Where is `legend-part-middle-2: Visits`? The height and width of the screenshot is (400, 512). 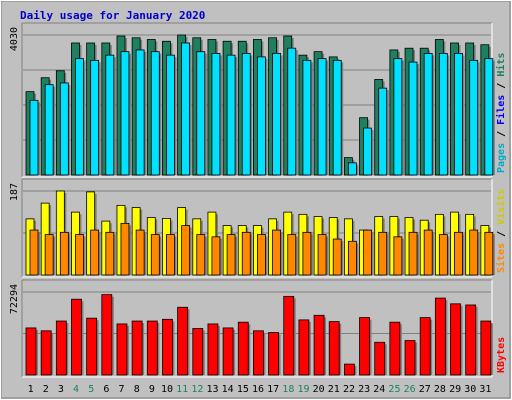 legend-part-middle-2: Visits is located at coordinates (501, 207).